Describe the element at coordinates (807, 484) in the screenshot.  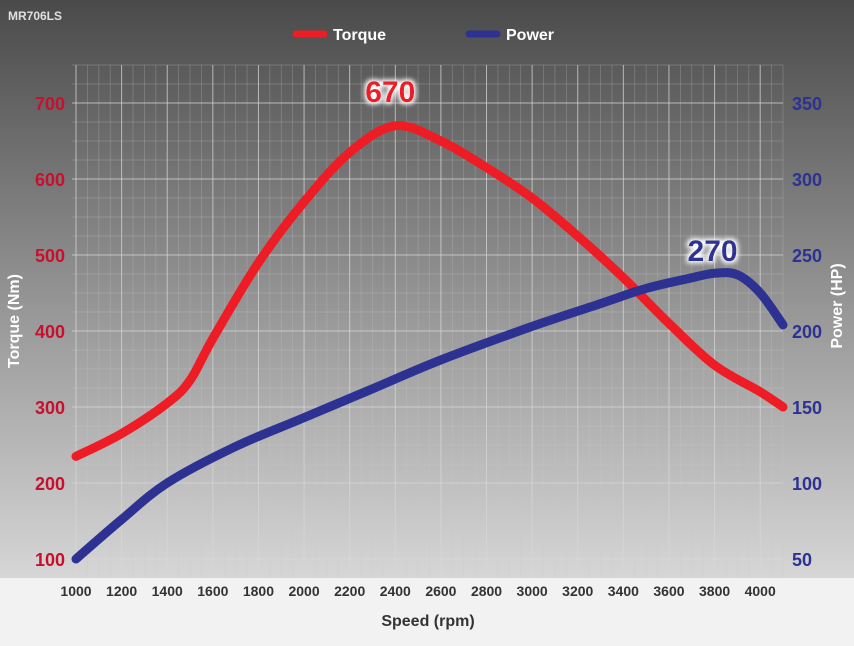
I see `y-right-tick-label: 100` at that location.